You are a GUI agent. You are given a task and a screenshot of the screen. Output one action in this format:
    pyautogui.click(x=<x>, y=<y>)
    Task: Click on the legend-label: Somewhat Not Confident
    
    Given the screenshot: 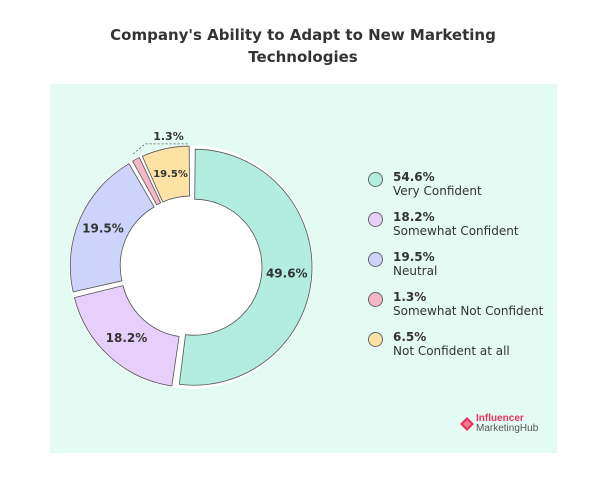 What is the action you would take?
    pyautogui.click(x=468, y=311)
    